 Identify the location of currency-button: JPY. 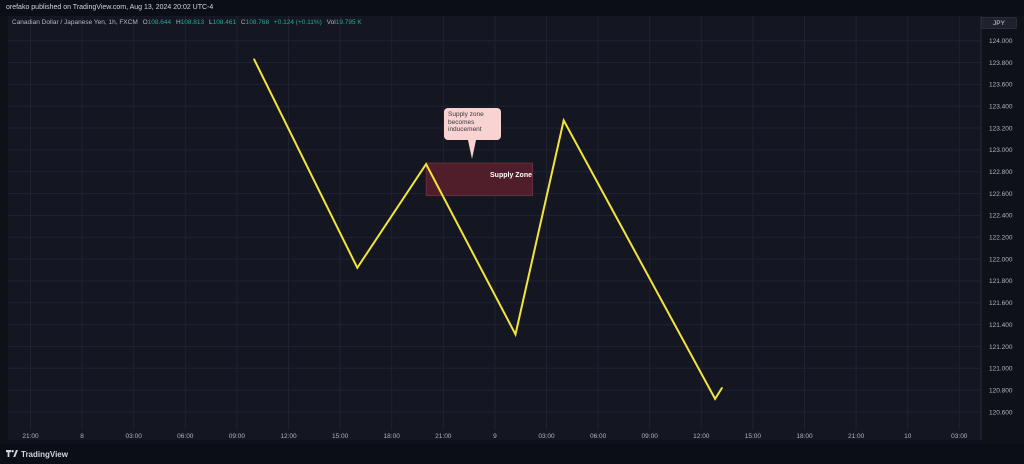
(999, 23).